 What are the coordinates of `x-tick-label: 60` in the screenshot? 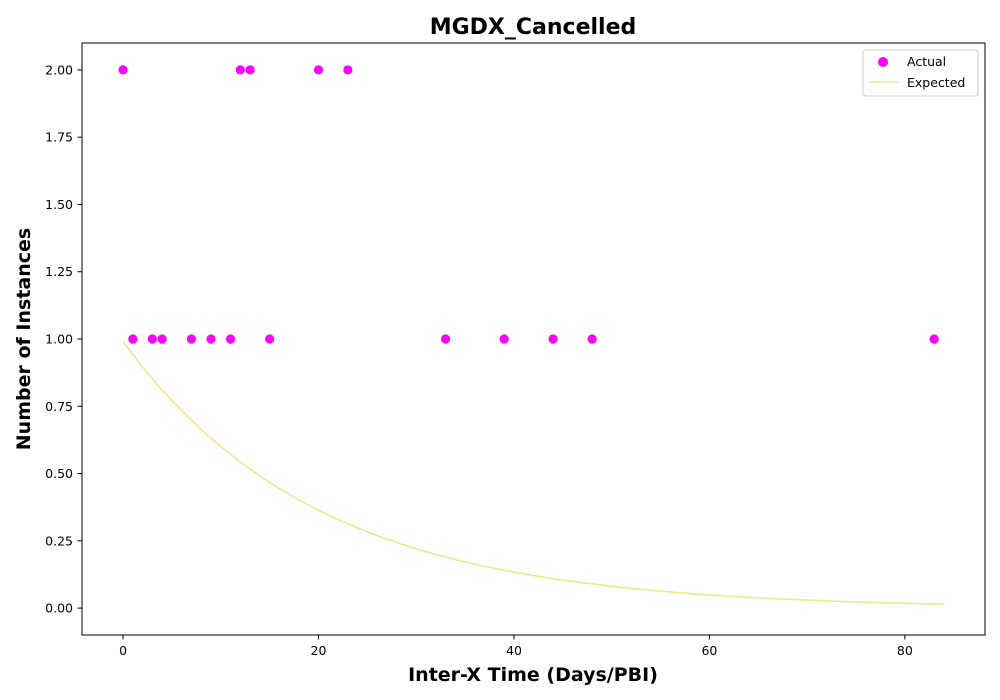 It's located at (709, 650).